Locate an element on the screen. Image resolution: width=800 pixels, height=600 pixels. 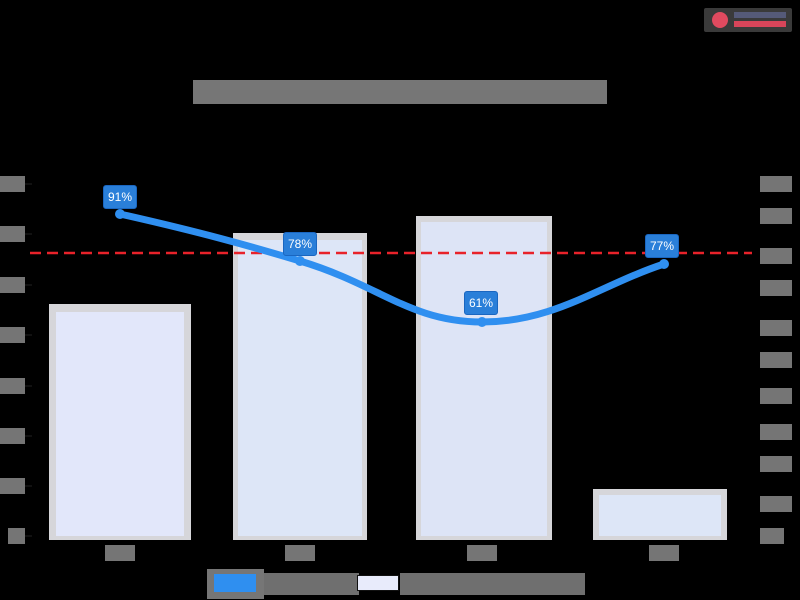
legend-label-bar is located at coordinates (492, 584).